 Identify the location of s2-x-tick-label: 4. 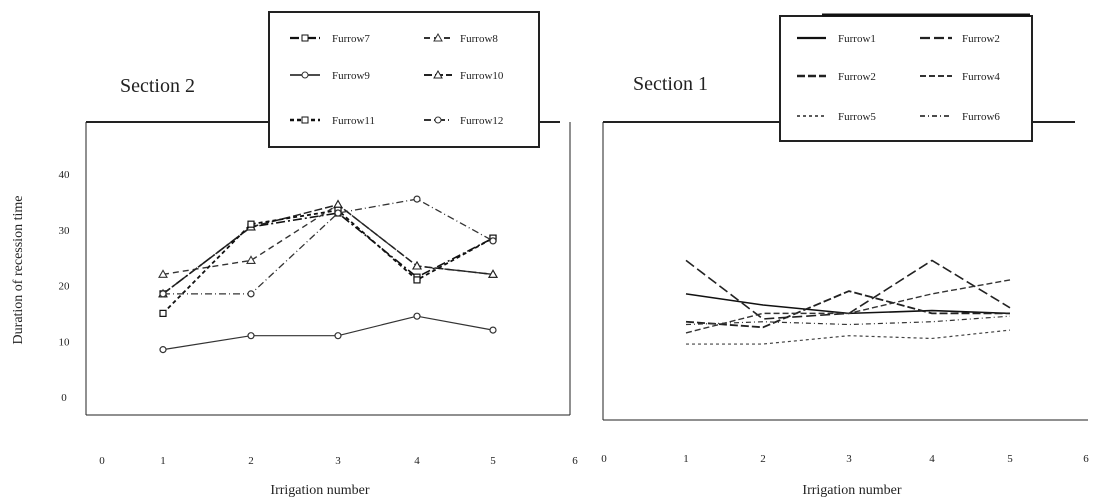
(417, 461).